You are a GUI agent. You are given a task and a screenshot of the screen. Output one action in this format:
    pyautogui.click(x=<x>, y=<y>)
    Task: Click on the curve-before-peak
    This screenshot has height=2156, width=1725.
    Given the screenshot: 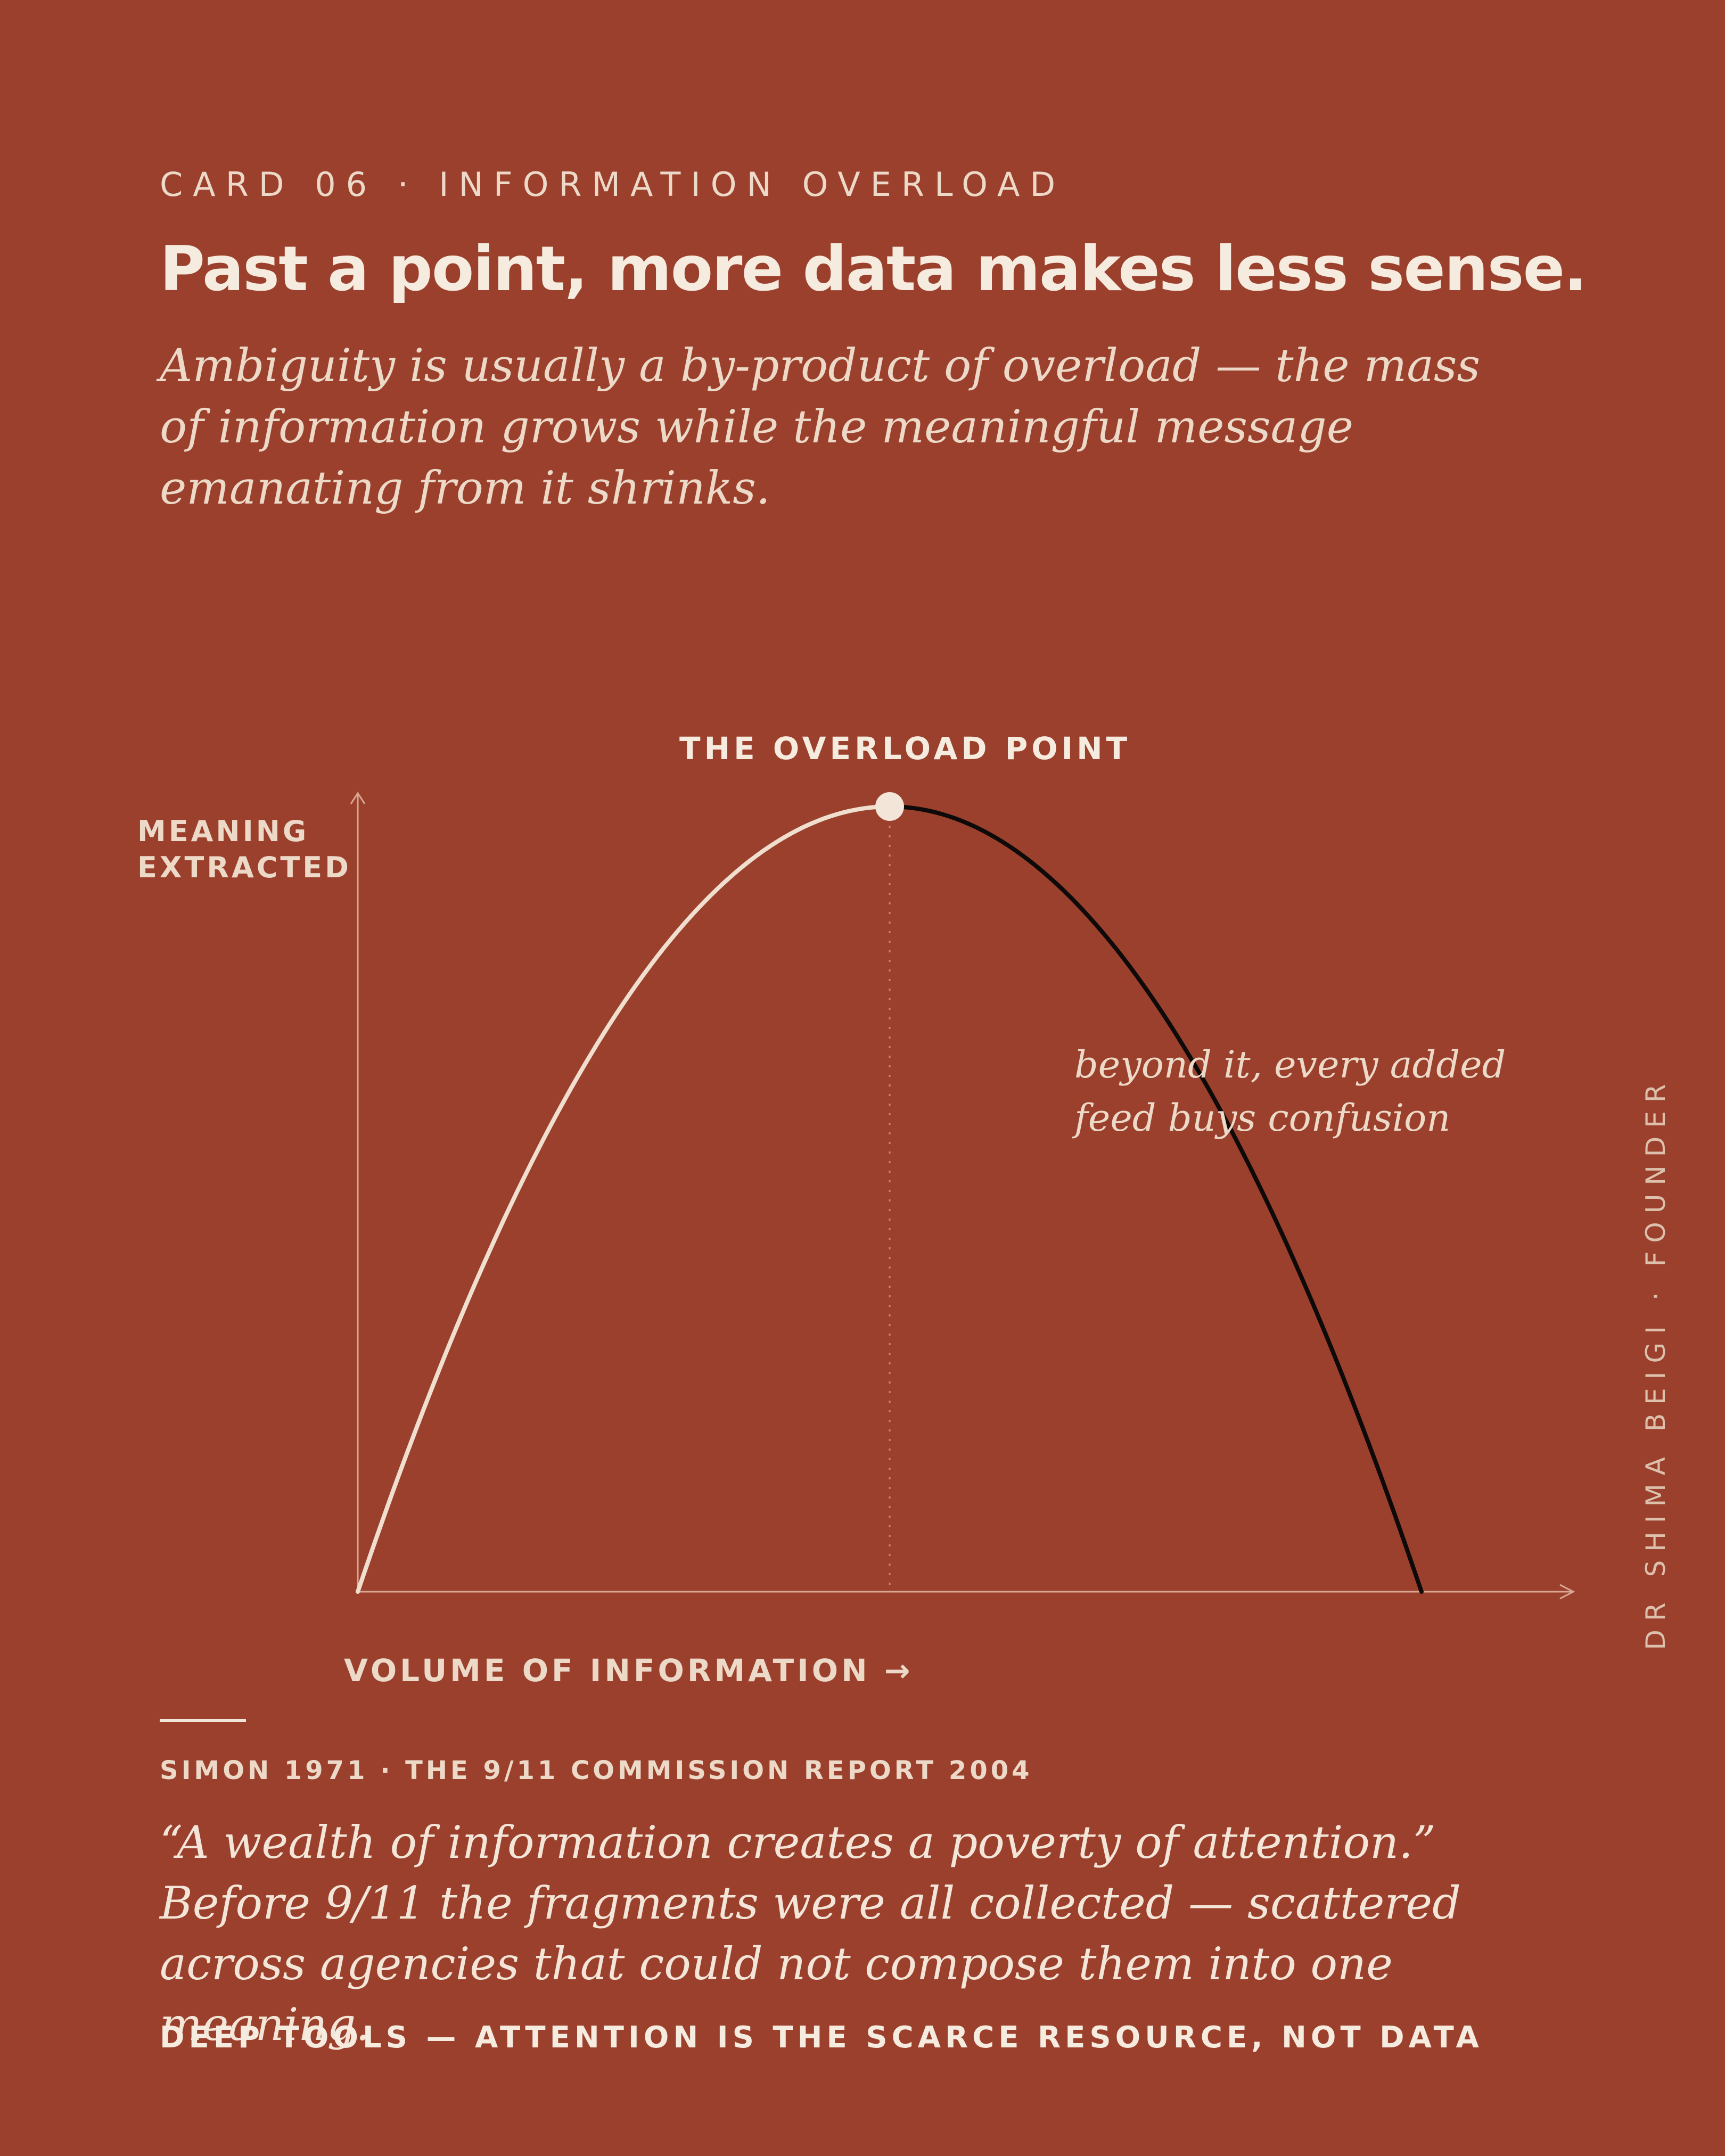 What is the action you would take?
    pyautogui.click(x=624, y=1199)
    